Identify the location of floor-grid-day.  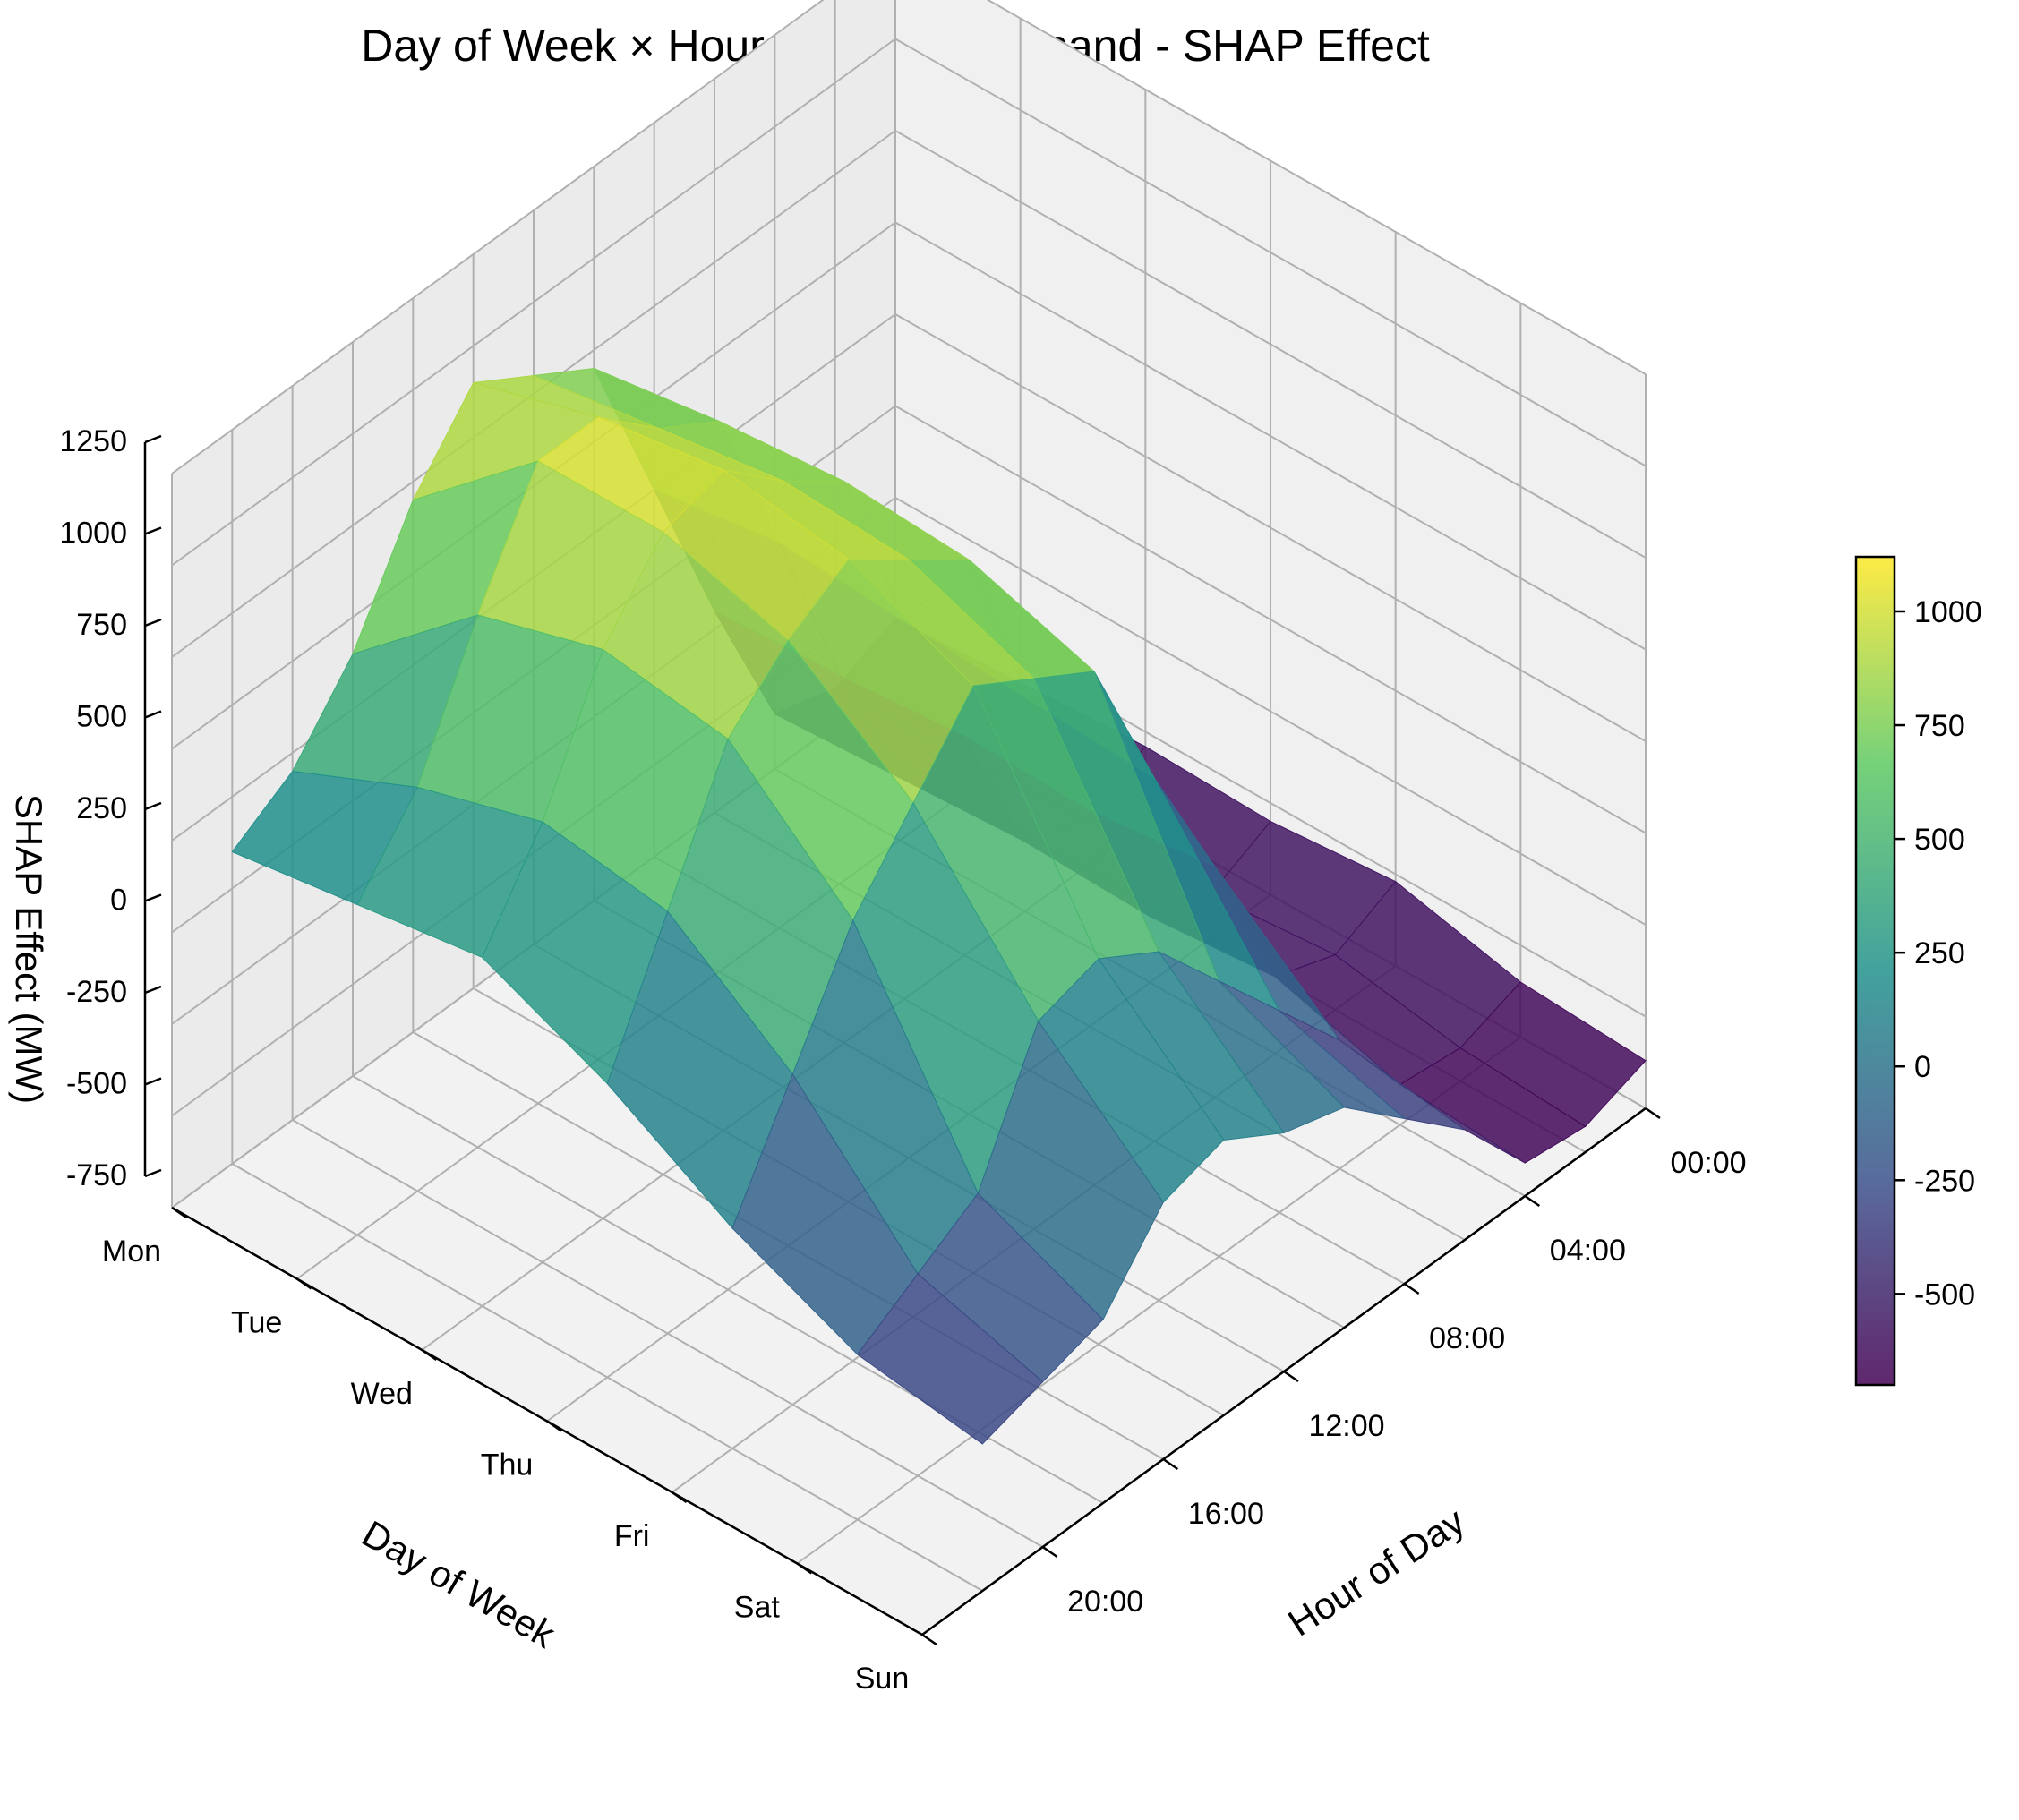
(1159, 1300).